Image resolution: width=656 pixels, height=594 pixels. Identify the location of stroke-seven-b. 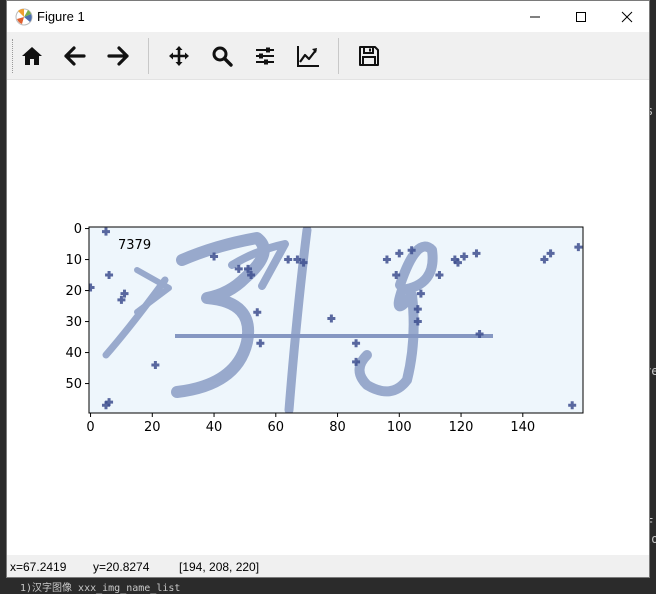
(135, 317).